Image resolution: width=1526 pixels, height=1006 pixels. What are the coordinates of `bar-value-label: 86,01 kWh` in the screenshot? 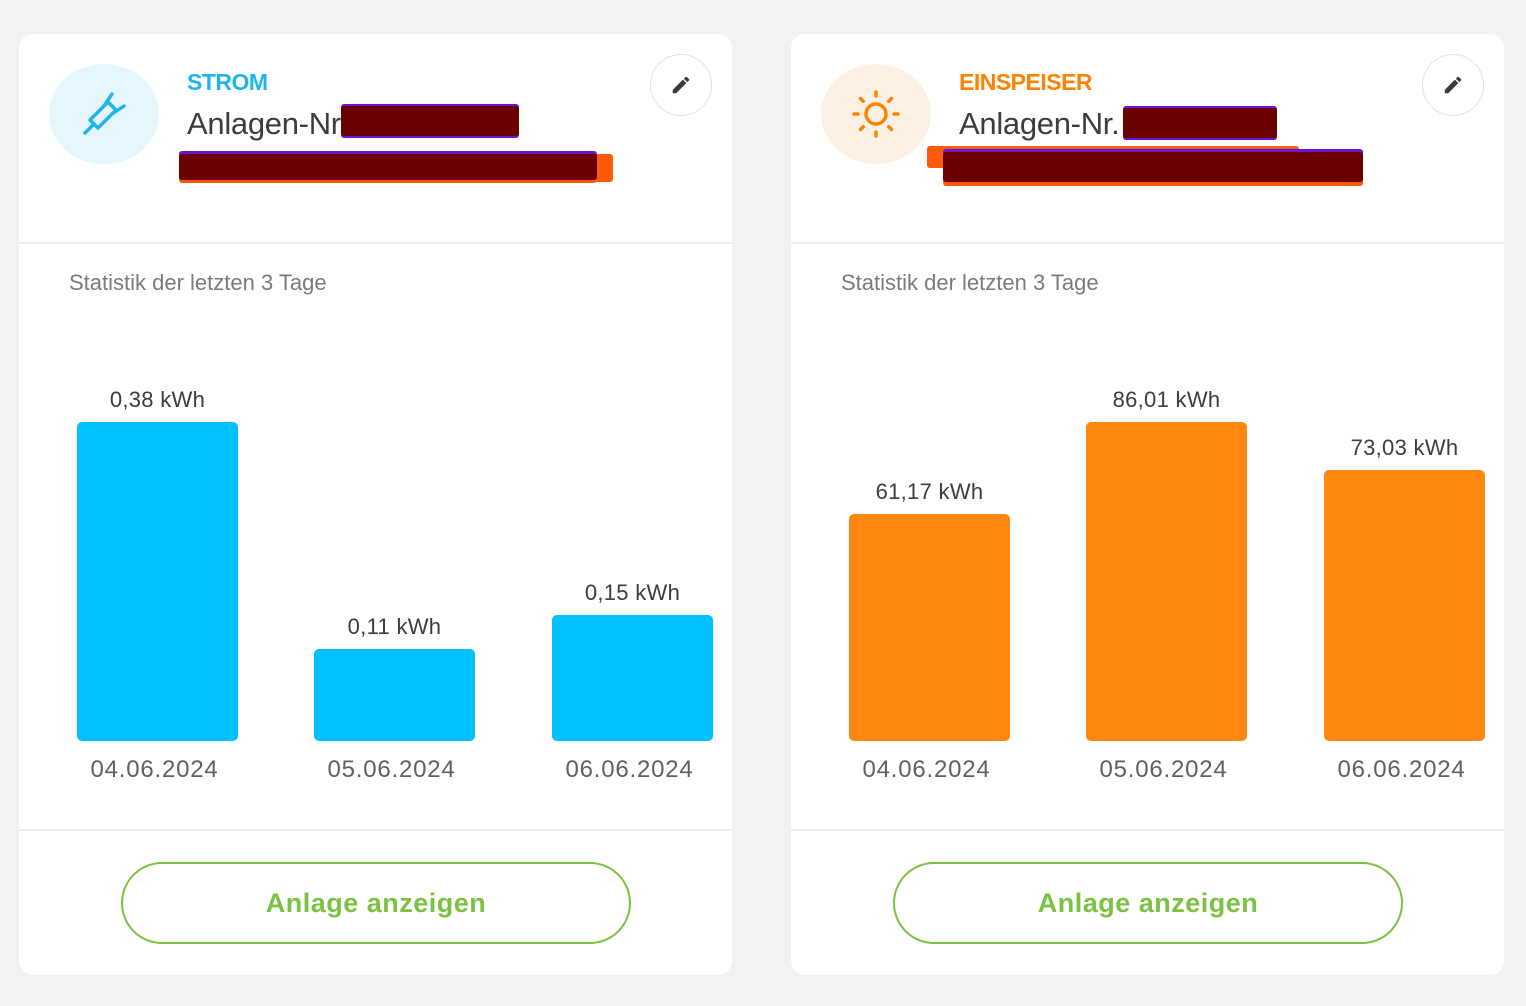 It's located at (1166, 399).